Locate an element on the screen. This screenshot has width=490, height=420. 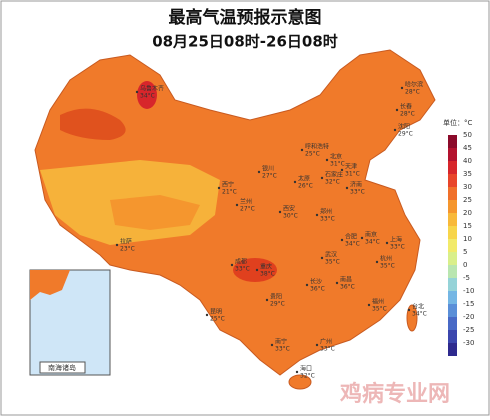
city-name: 合肥 is located at coordinates (351, 237).